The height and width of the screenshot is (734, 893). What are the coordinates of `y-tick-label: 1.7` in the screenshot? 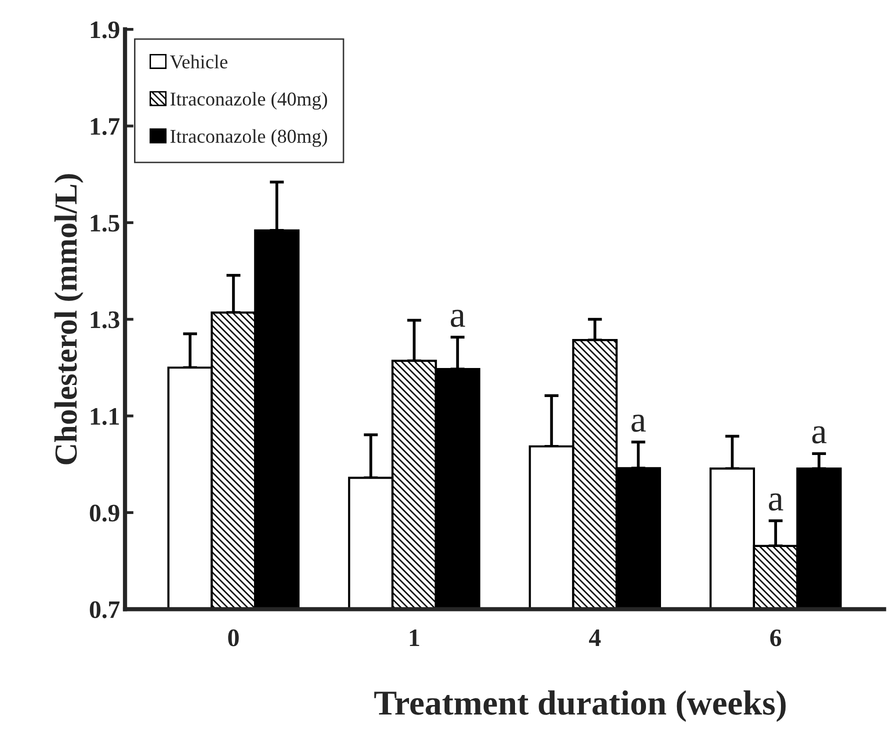 It's located at (105, 127).